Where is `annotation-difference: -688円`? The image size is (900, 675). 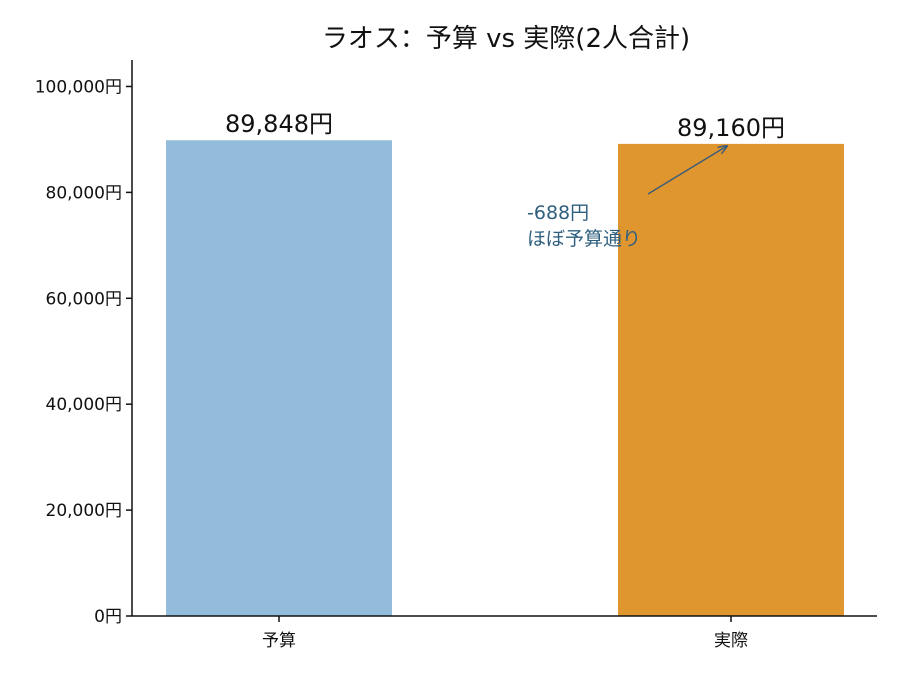 annotation-difference: -688円 is located at coordinates (558, 213).